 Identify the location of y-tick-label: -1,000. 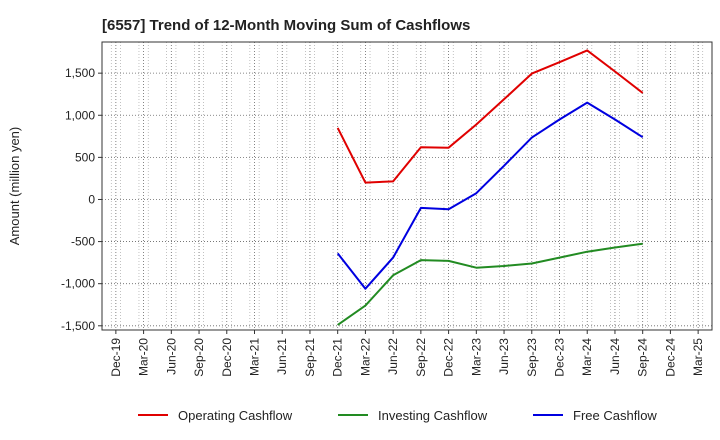
(78, 284).